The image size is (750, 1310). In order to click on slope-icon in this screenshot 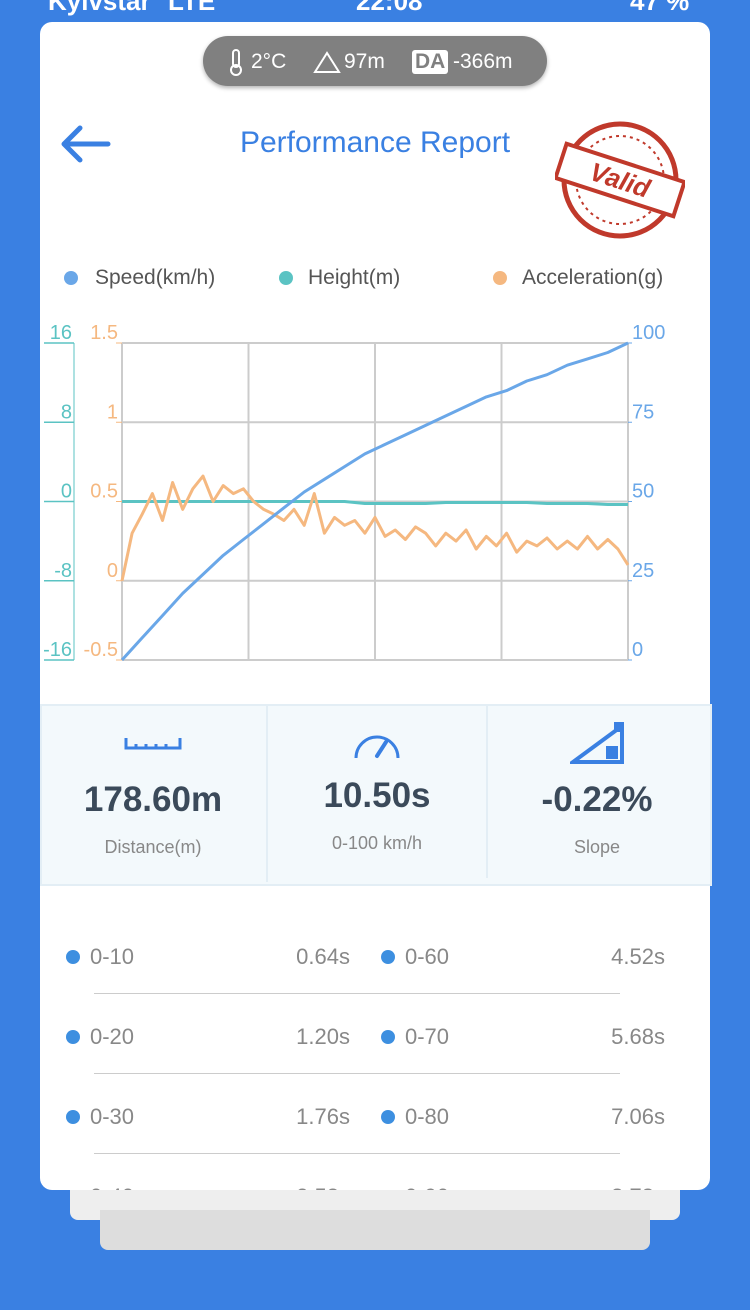, I will do `click(597, 743)`.